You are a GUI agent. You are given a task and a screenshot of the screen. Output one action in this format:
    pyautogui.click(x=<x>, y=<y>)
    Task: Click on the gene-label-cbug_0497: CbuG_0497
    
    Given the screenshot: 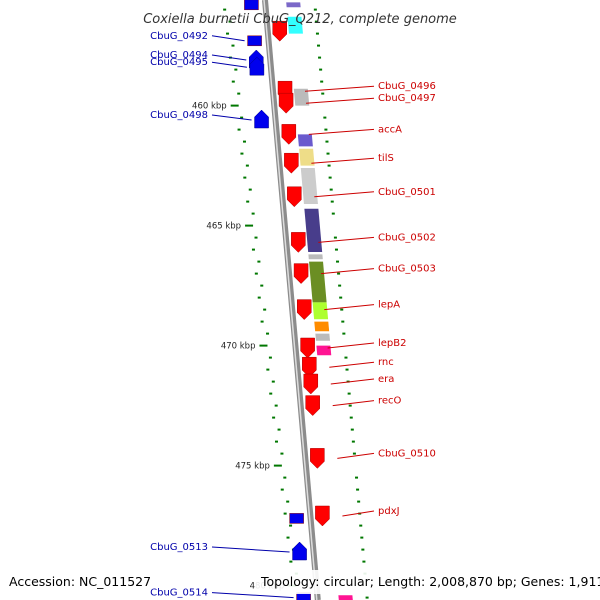 What is the action you would take?
    pyautogui.click(x=407, y=98)
    